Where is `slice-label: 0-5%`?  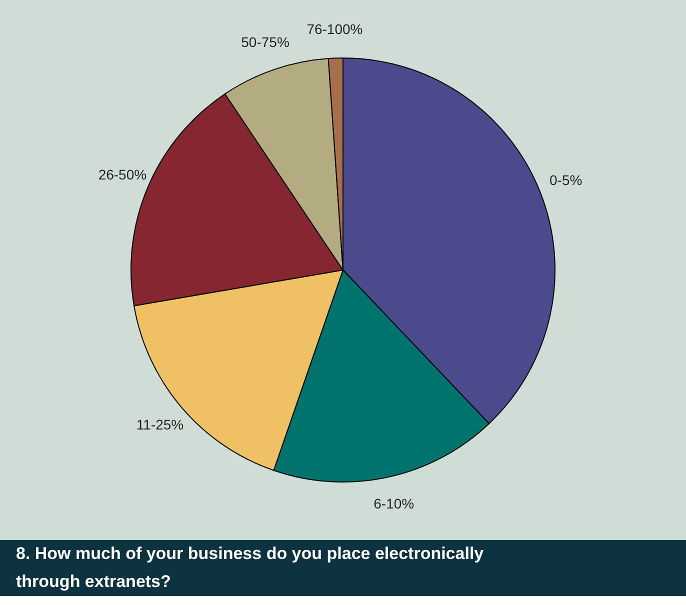
slice-label: 0-5% is located at coordinates (566, 180).